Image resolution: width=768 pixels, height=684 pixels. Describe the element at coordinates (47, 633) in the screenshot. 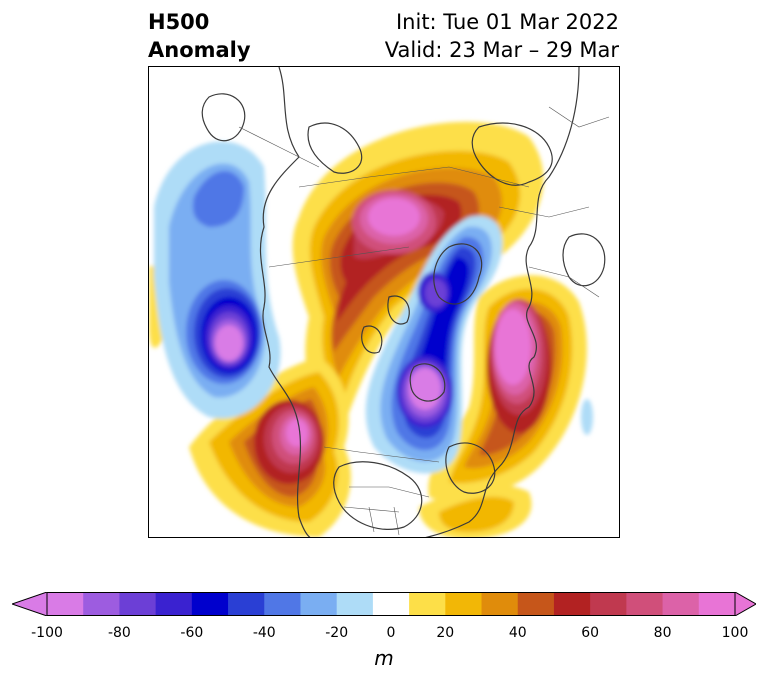

I see `colorbar-tick-label: -100` at that location.